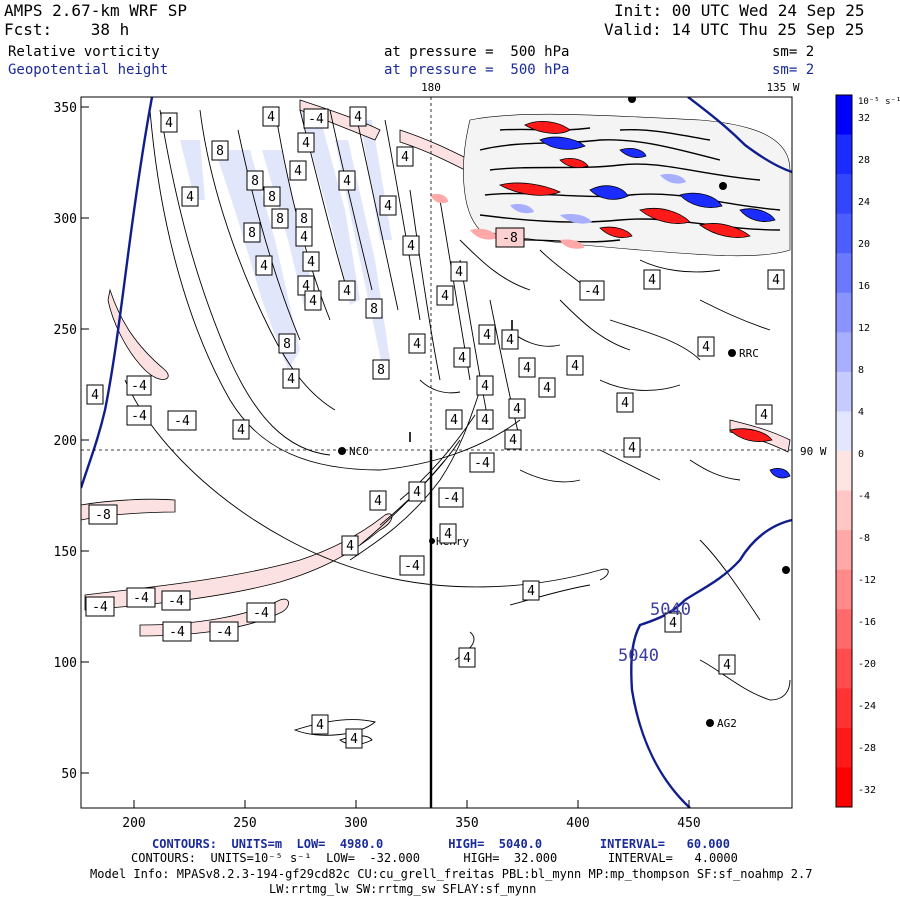 This screenshot has width=900, height=900. Describe the element at coordinates (69, 774) in the screenshot. I see `y-tick-label: 50` at that location.